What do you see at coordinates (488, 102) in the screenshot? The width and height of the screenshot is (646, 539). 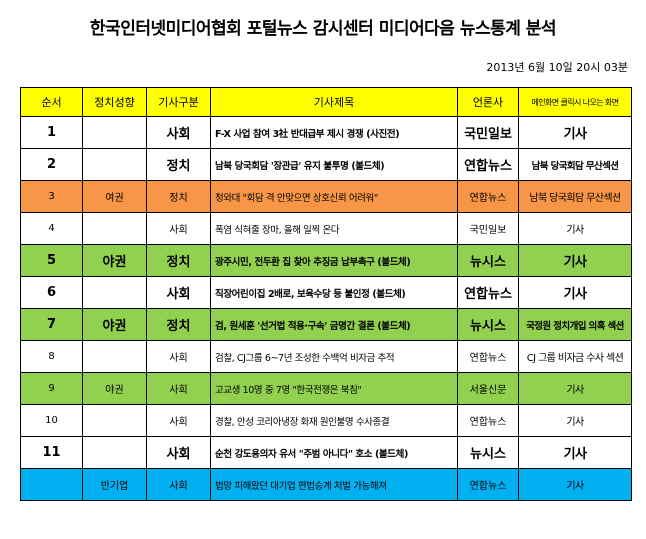 I see `header-publisher: 언론사` at bounding box center [488, 102].